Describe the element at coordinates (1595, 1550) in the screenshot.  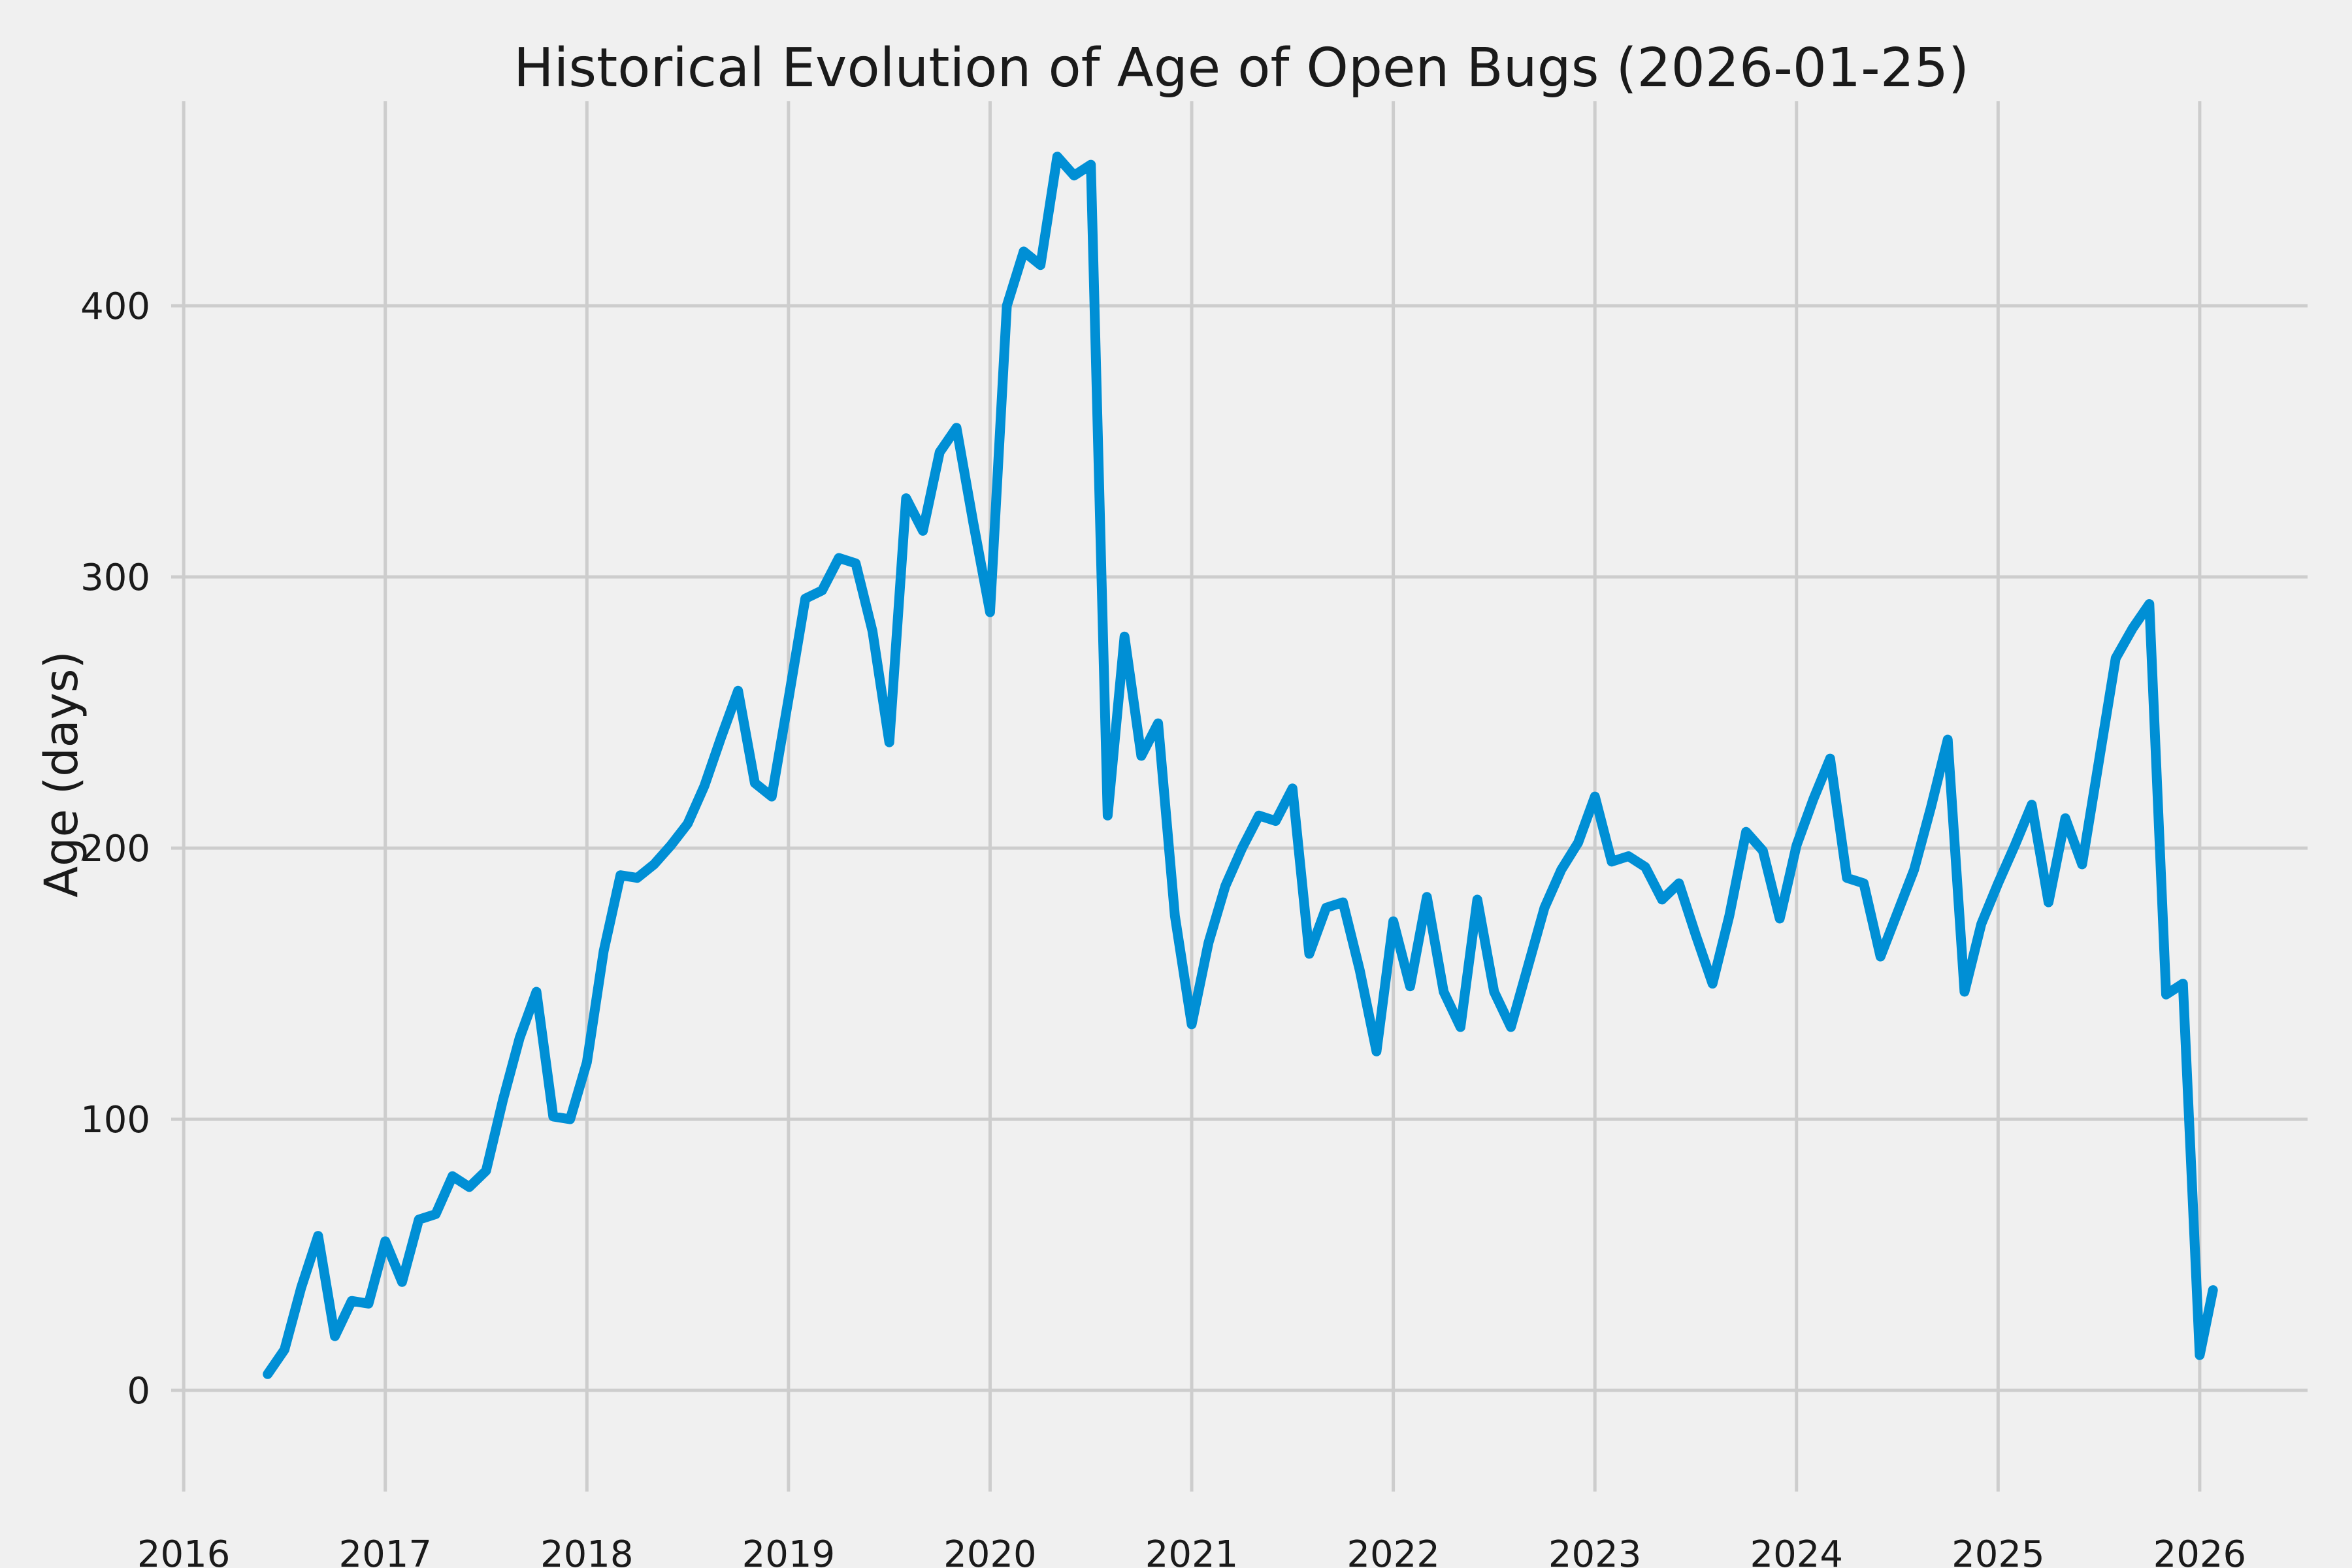
I see `x-tick-label: 2023` at that location.